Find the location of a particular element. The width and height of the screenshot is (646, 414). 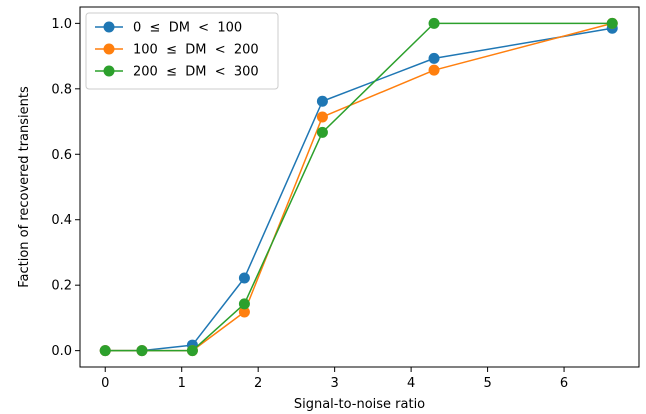

legend-label: 0 ≤ DM < 100 is located at coordinates (187, 28).